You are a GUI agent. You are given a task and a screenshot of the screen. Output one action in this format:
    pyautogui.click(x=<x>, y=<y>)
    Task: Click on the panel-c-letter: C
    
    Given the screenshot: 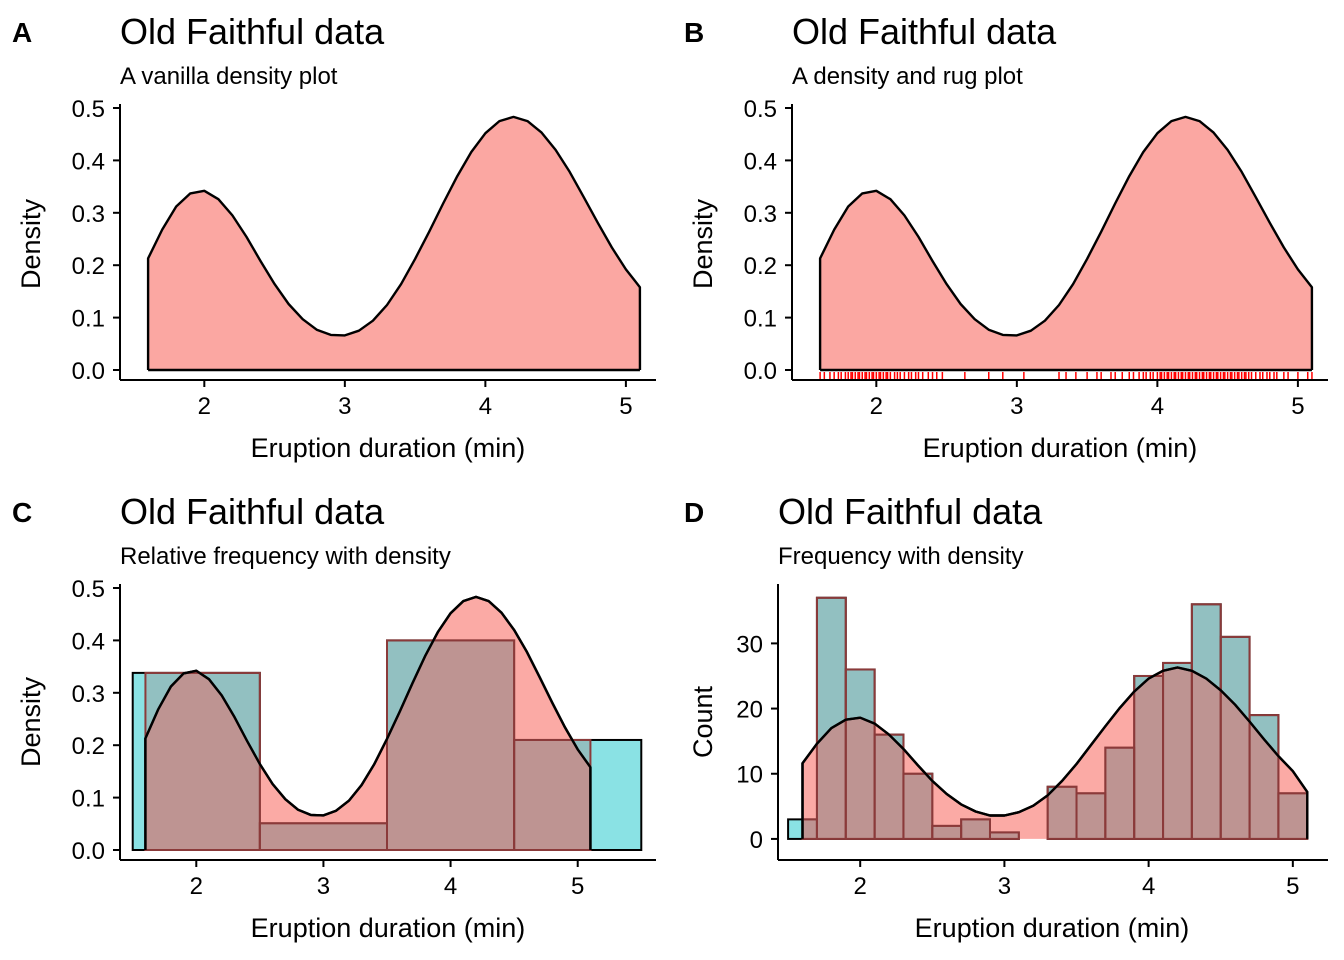 What is the action you would take?
    pyautogui.click(x=22, y=512)
    